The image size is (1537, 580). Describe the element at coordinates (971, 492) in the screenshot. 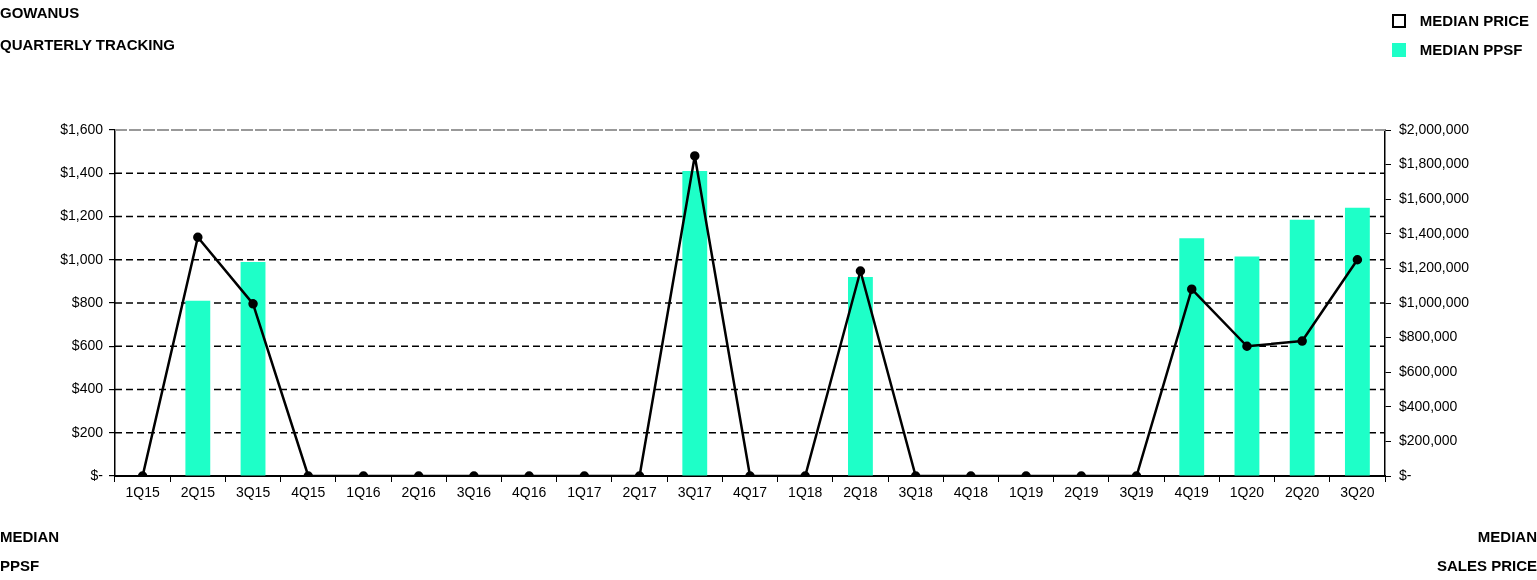

I see `x-tick-label: 4Q18` at that location.